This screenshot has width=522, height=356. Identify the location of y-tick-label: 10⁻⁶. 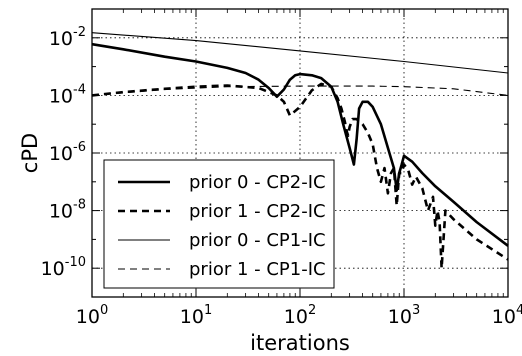
(67, 152).